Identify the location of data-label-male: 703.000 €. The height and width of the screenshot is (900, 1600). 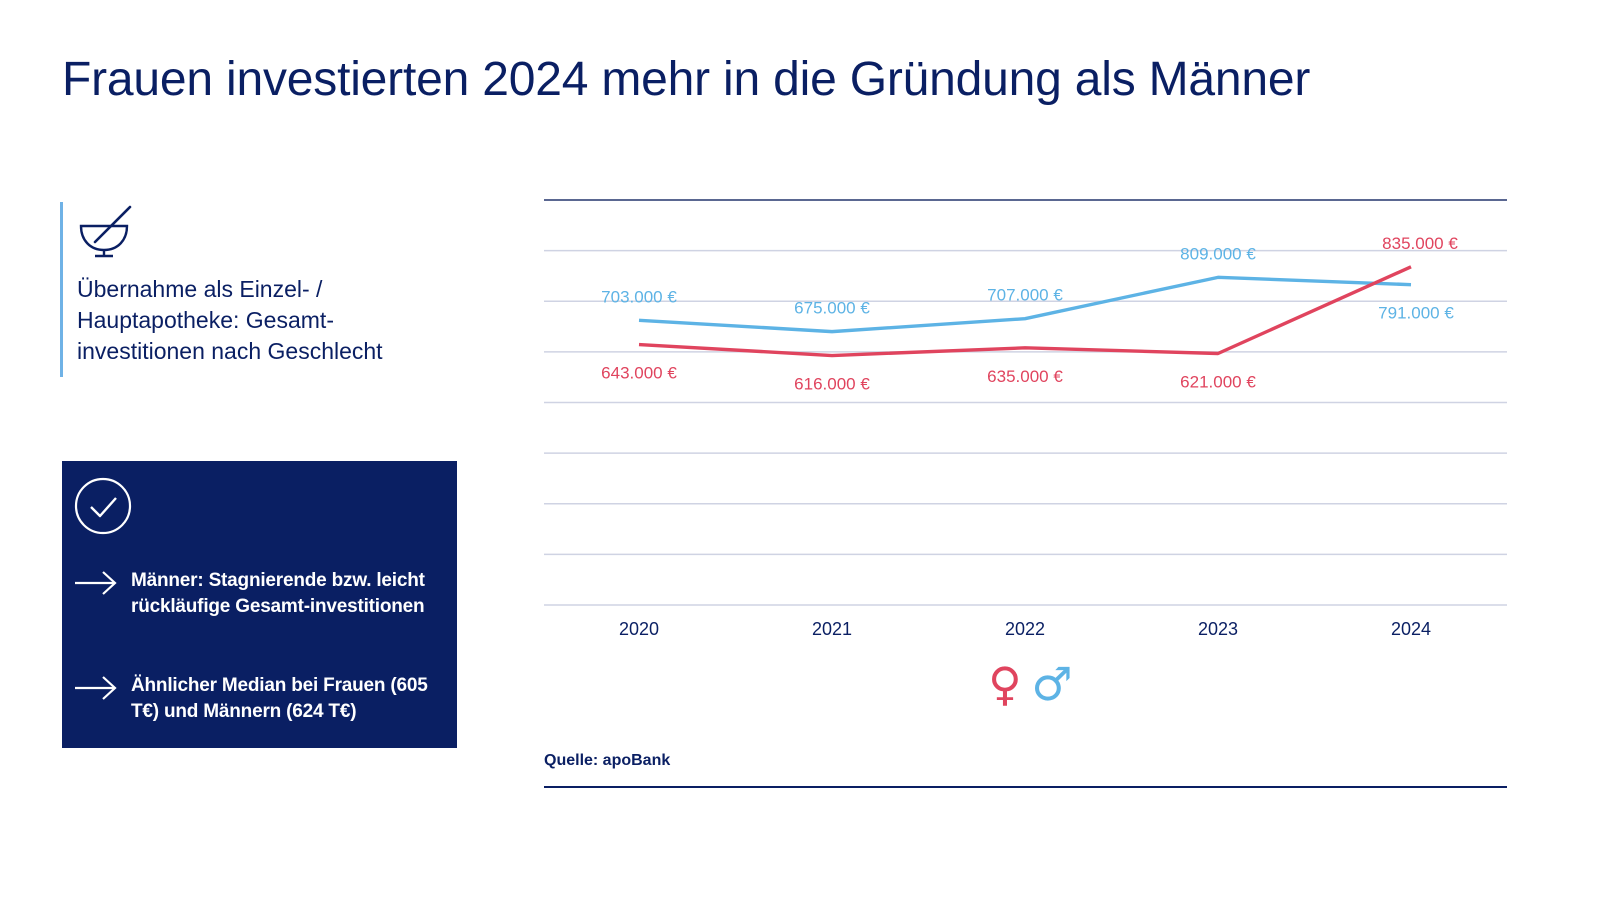
(639, 296).